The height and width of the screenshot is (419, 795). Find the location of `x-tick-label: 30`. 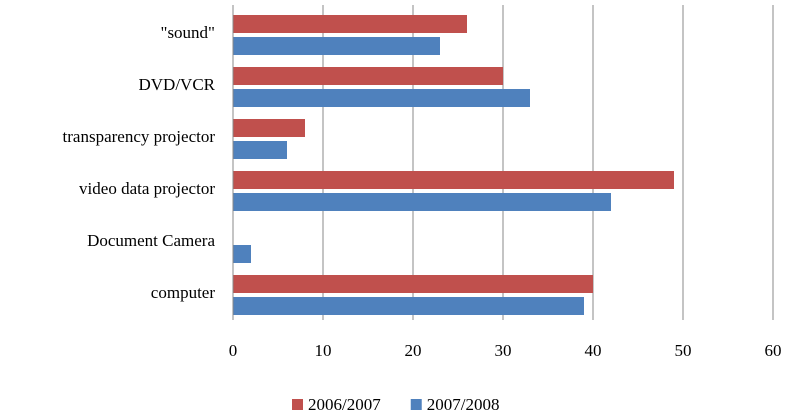

x-tick-label: 30 is located at coordinates (503, 350).